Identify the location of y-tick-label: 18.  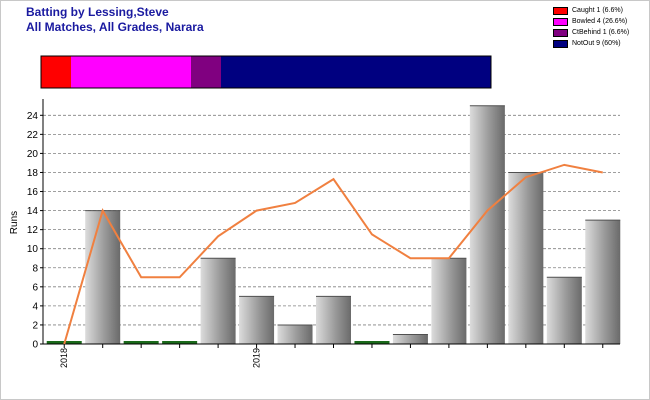
(33, 173).